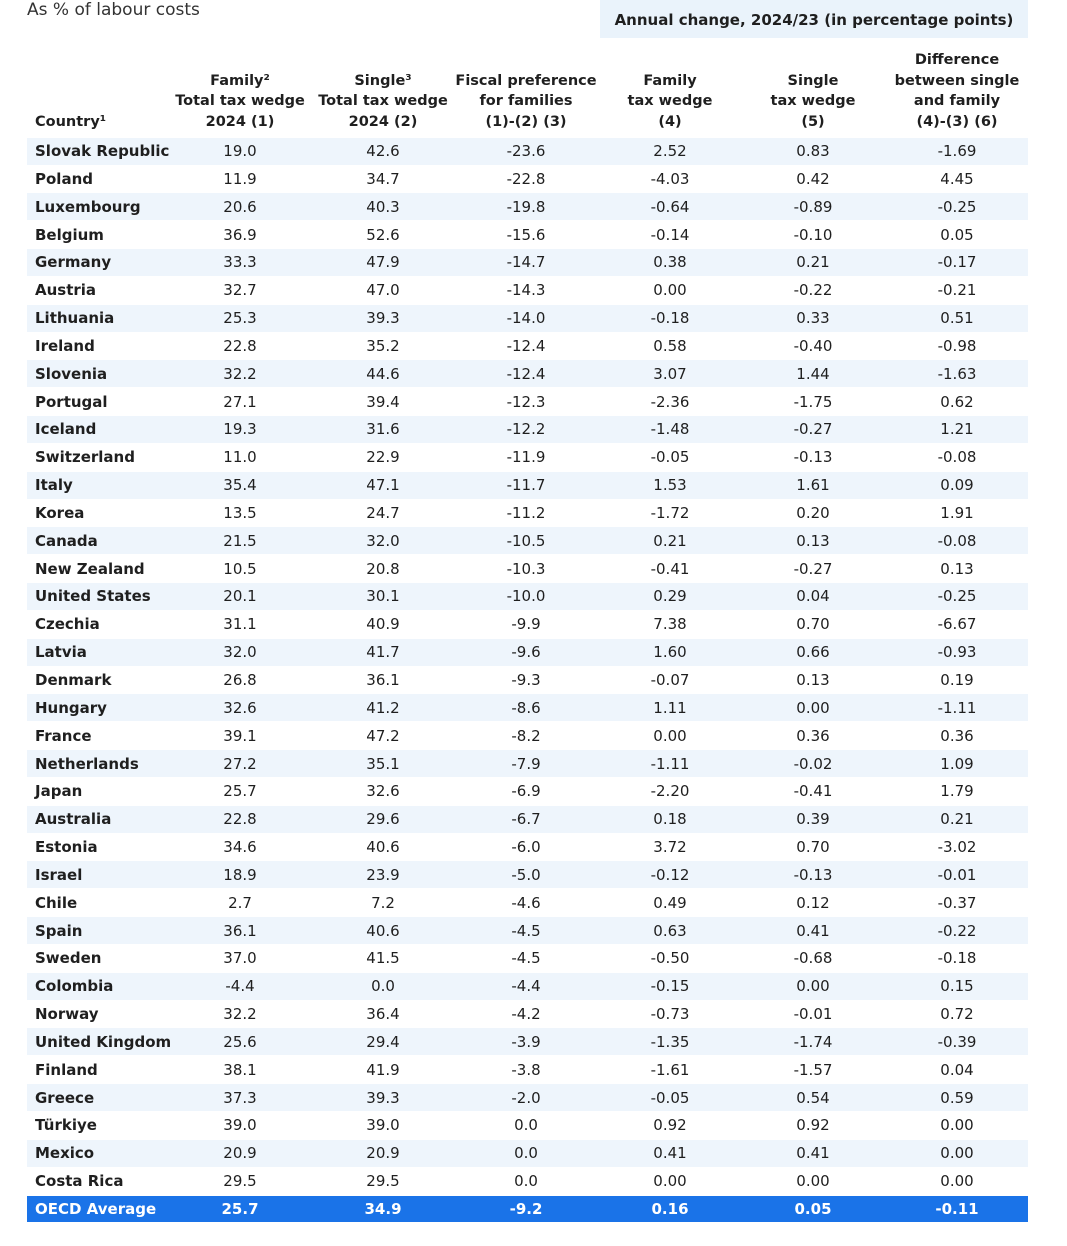  Describe the element at coordinates (383, 596) in the screenshot. I see `table-cell: 30.1` at that location.